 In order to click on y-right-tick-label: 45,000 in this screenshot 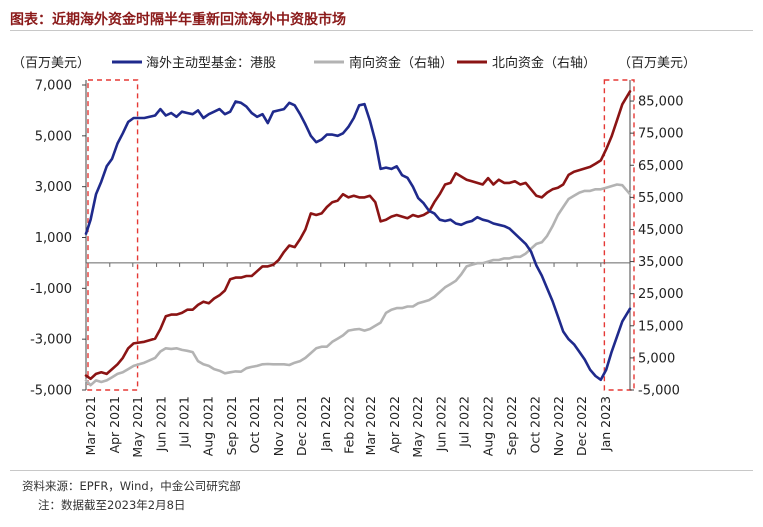, I will do `click(661, 230)`.